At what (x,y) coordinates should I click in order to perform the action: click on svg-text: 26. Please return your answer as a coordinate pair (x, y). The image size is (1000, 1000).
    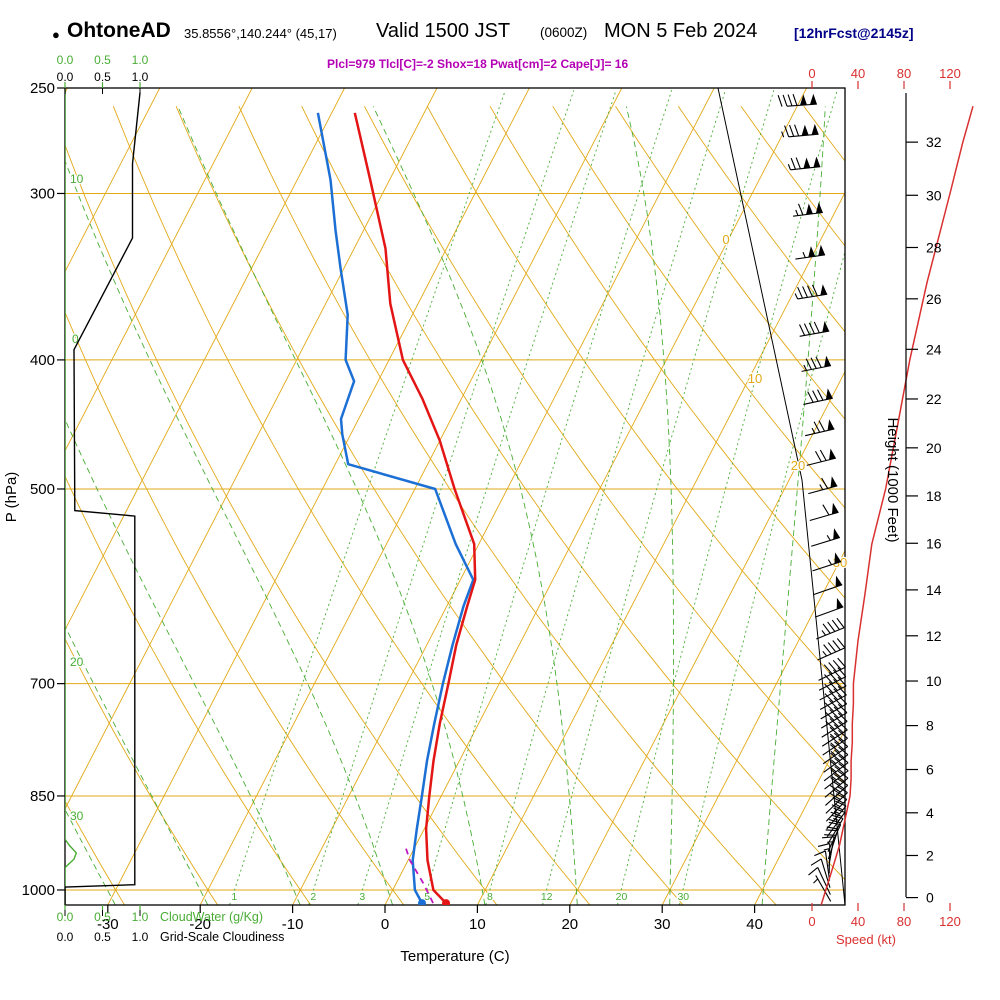
    Looking at the image, I should click on (934, 299).